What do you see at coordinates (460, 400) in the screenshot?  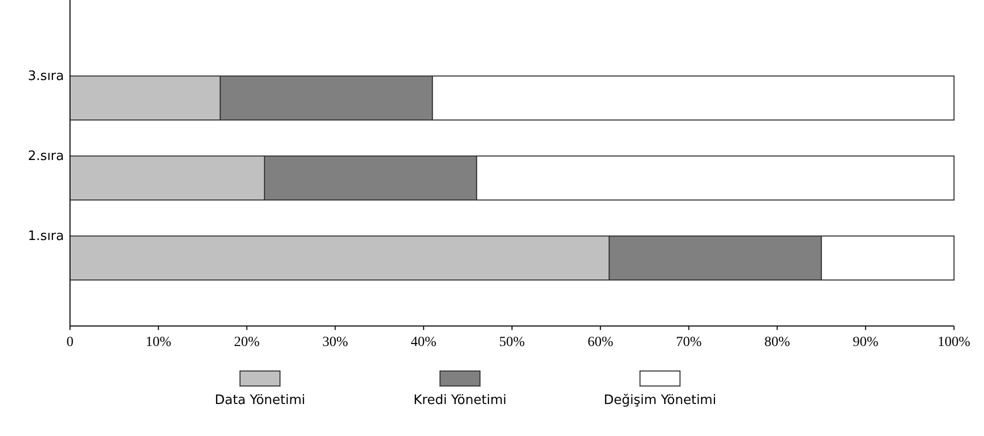 I see `legend-label: Kredi Yönetimi` at bounding box center [460, 400].